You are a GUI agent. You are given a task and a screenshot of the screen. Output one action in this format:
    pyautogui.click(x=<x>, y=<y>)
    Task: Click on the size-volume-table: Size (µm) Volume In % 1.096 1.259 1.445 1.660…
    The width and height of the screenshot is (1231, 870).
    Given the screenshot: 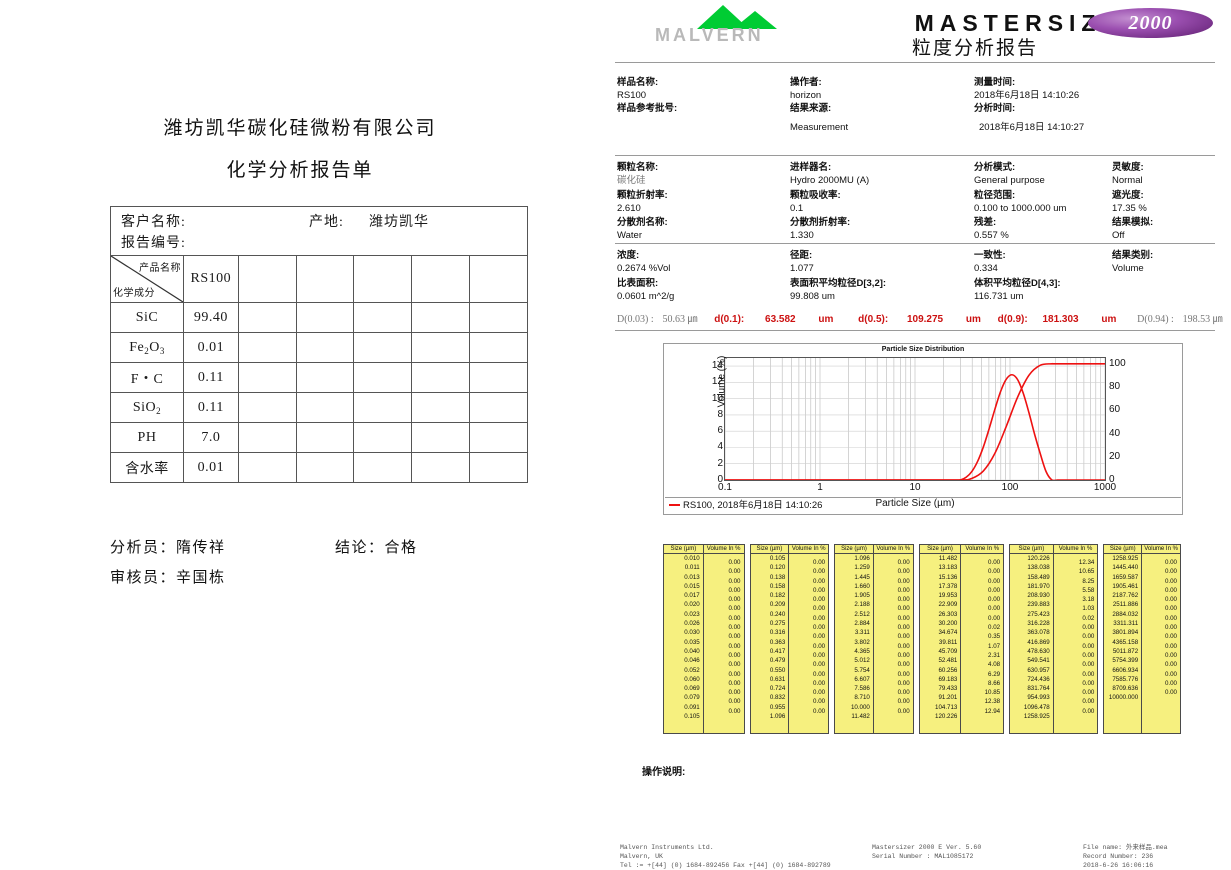 What is the action you would take?
    pyautogui.click(x=874, y=639)
    